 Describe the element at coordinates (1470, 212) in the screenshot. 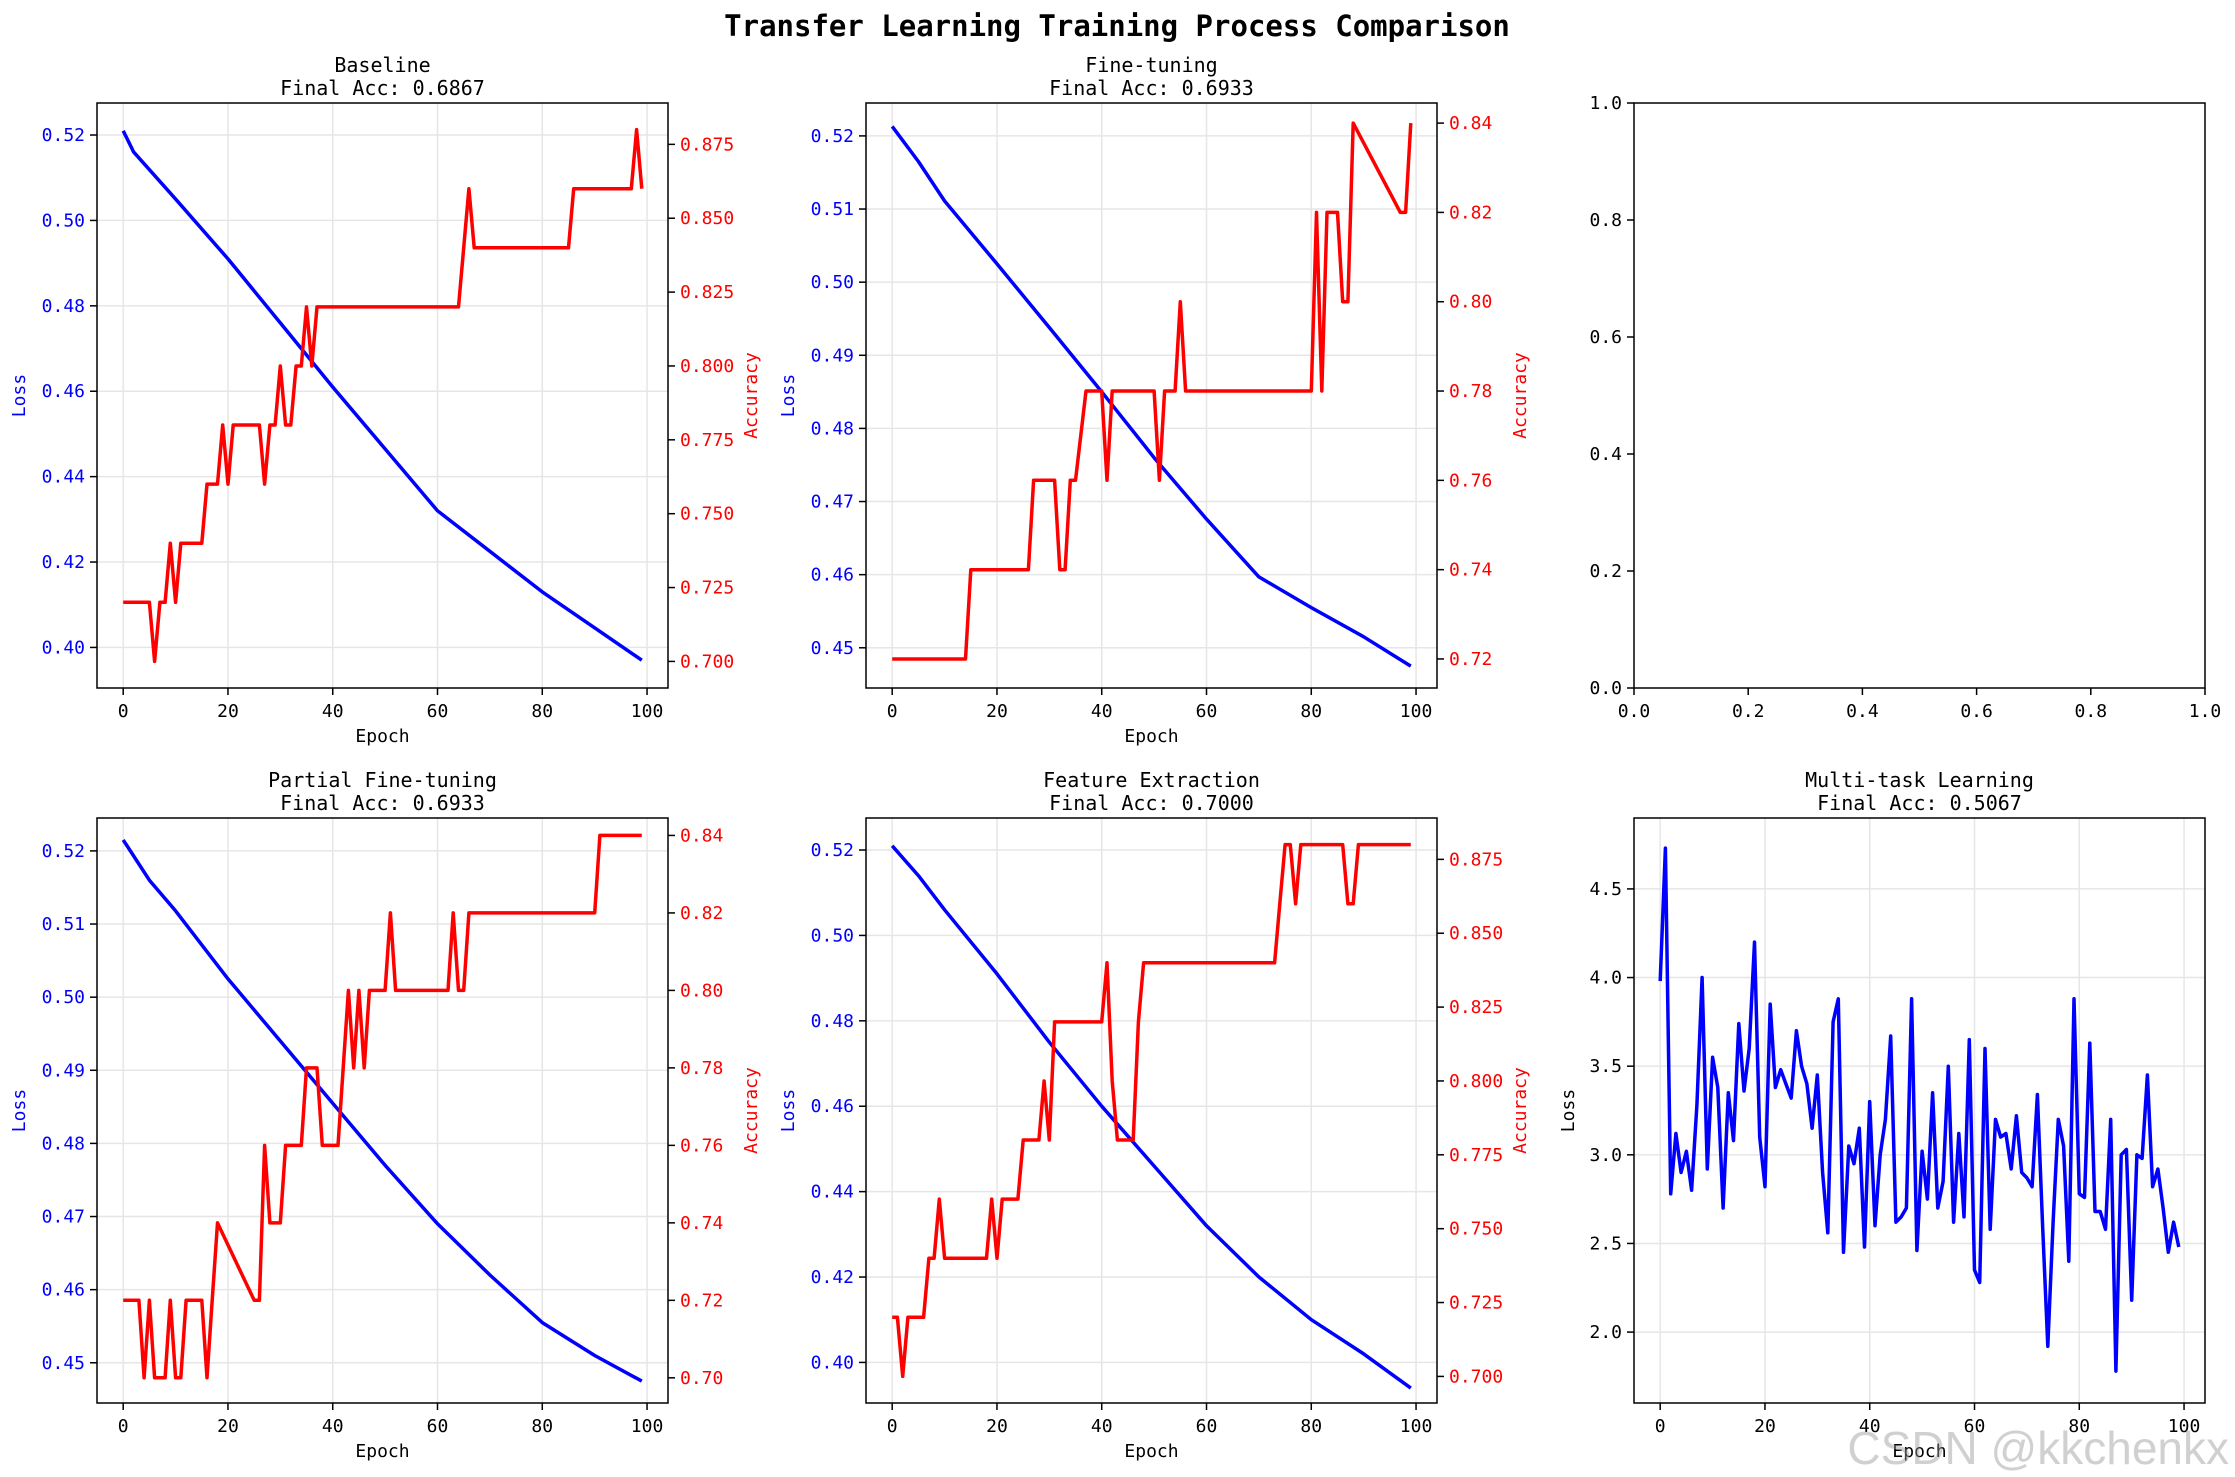

I see `y-right-tick-label: 0.82` at that location.